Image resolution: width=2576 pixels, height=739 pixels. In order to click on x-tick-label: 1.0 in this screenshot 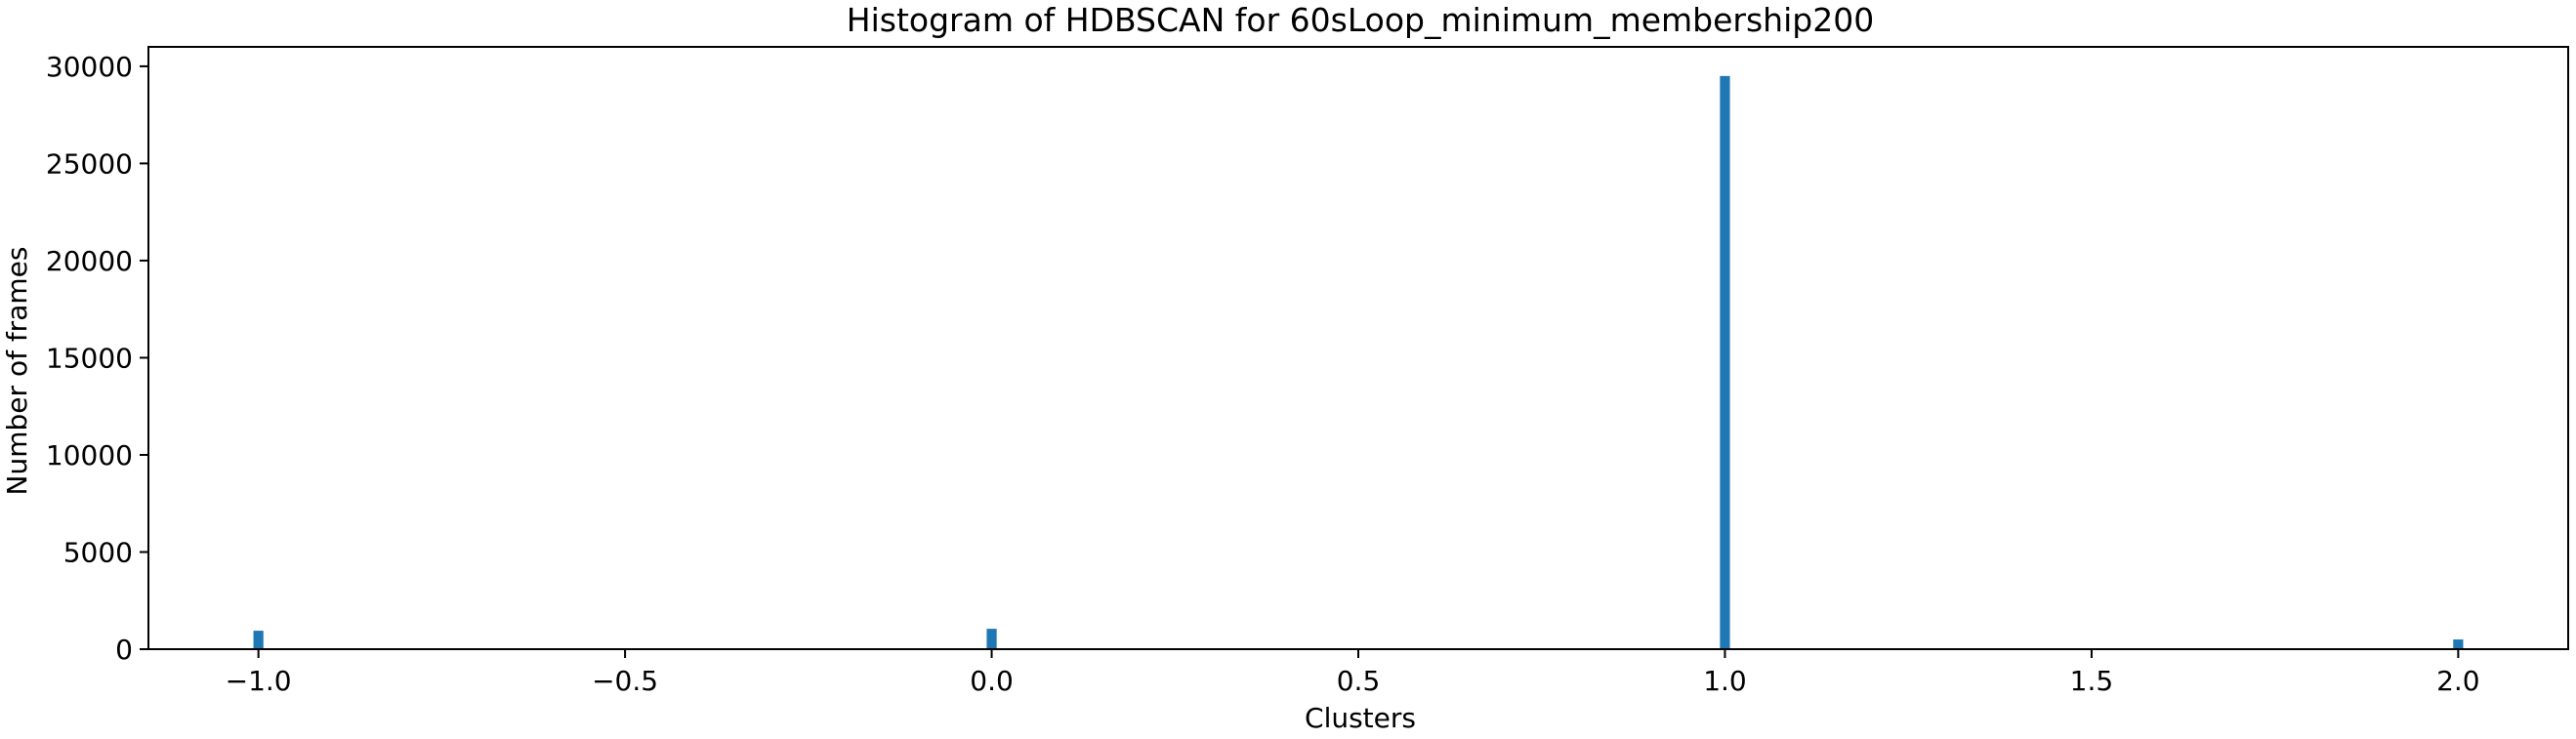, I will do `click(1725, 681)`.